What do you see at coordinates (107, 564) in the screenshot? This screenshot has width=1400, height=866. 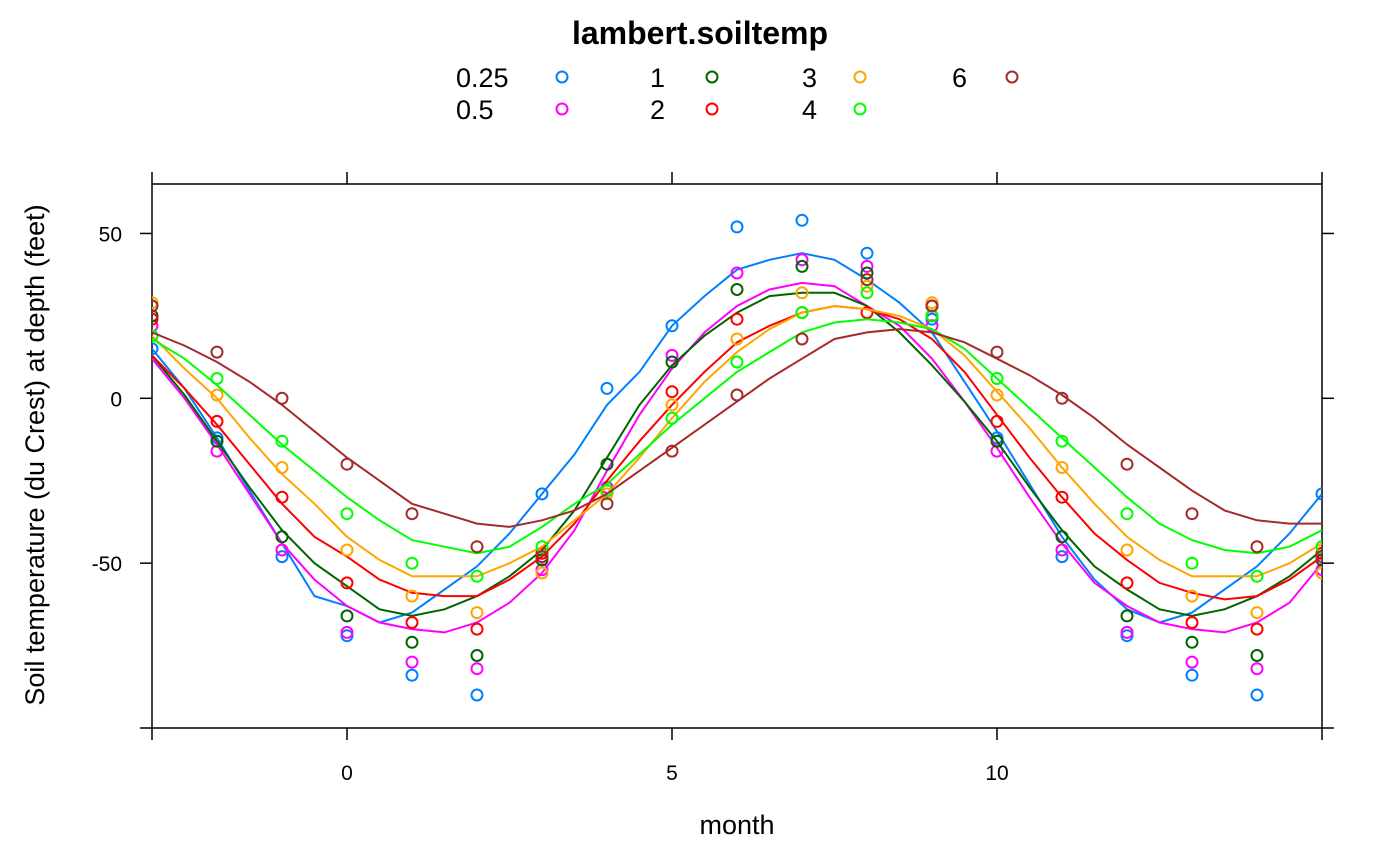 I see `y-tick-label: -50` at bounding box center [107, 564].